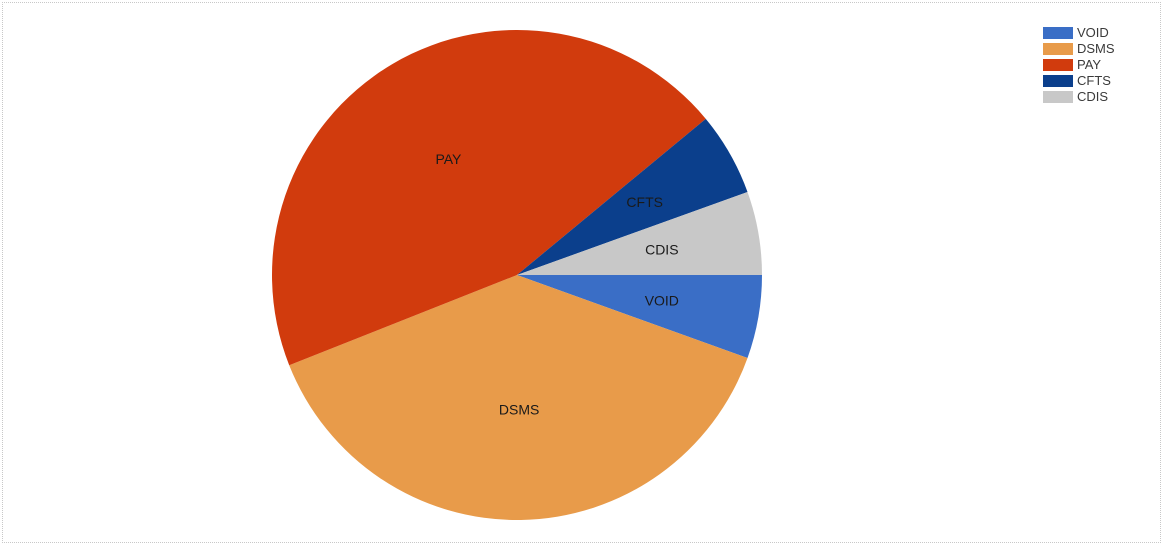 This screenshot has height=547, width=1165. I want to click on legend-item-cfts: CFTS, so click(1079, 81).